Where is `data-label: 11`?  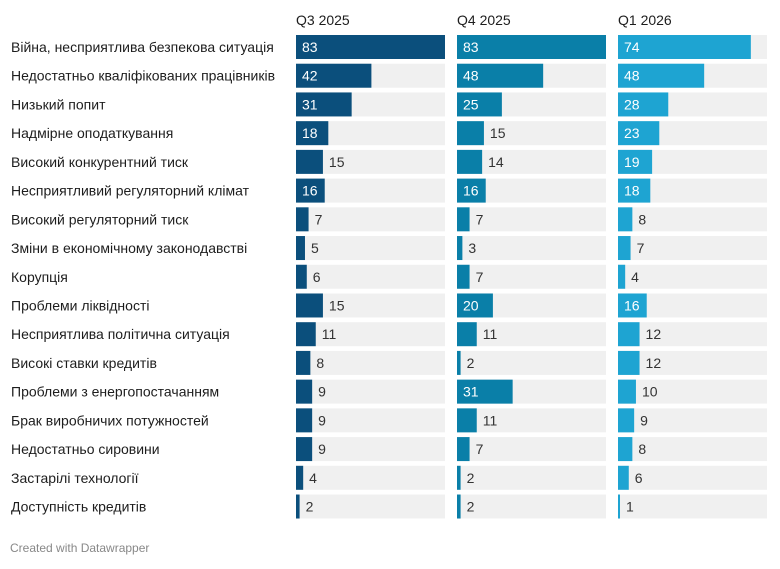
data-label: 11 is located at coordinates (329, 334).